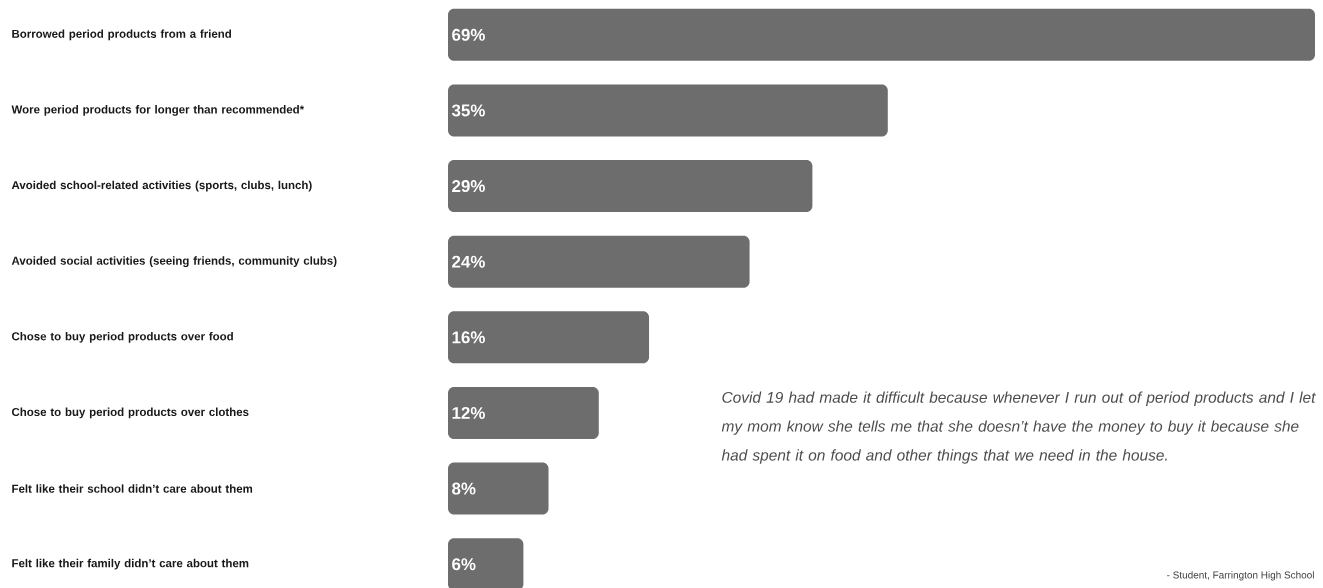  Describe the element at coordinates (468, 412) in the screenshot. I see `data-label: 12%` at that location.